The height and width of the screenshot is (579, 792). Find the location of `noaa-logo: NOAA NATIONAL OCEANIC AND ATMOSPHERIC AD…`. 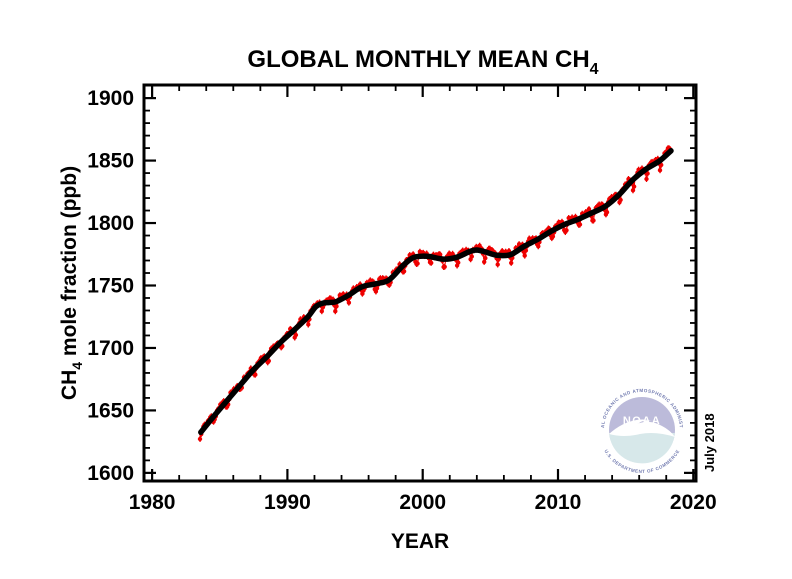

noaa-logo: NOAA NATIONAL OCEANIC AND ATMOSPHERIC AD… is located at coordinates (642, 430).